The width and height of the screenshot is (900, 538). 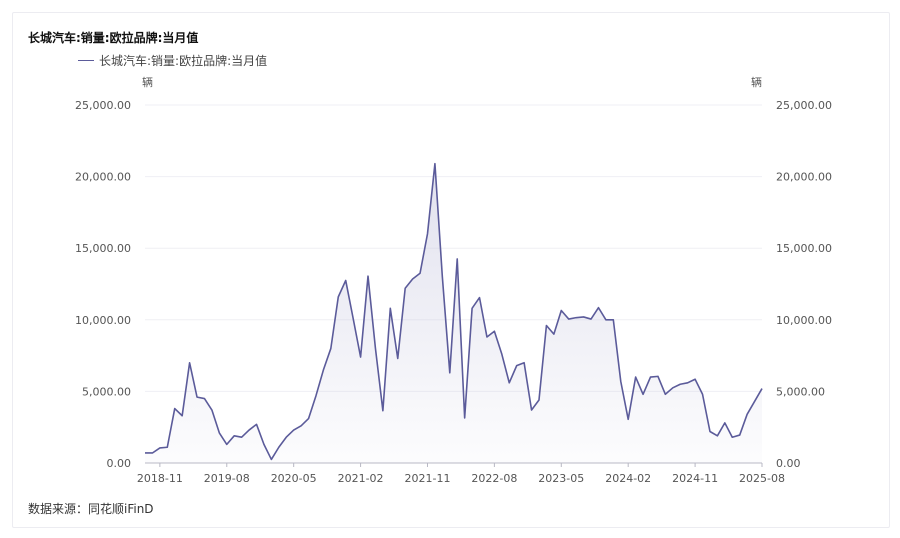 What do you see at coordinates (628, 478) in the screenshot?
I see `x-tick-label: 2024-02` at bounding box center [628, 478].